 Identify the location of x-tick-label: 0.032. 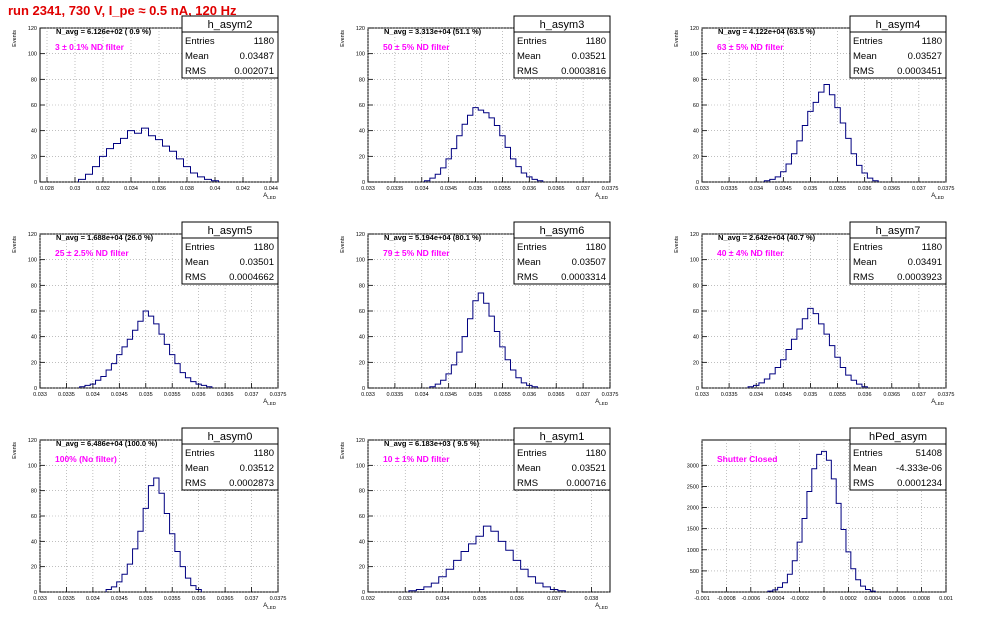
(368, 599).